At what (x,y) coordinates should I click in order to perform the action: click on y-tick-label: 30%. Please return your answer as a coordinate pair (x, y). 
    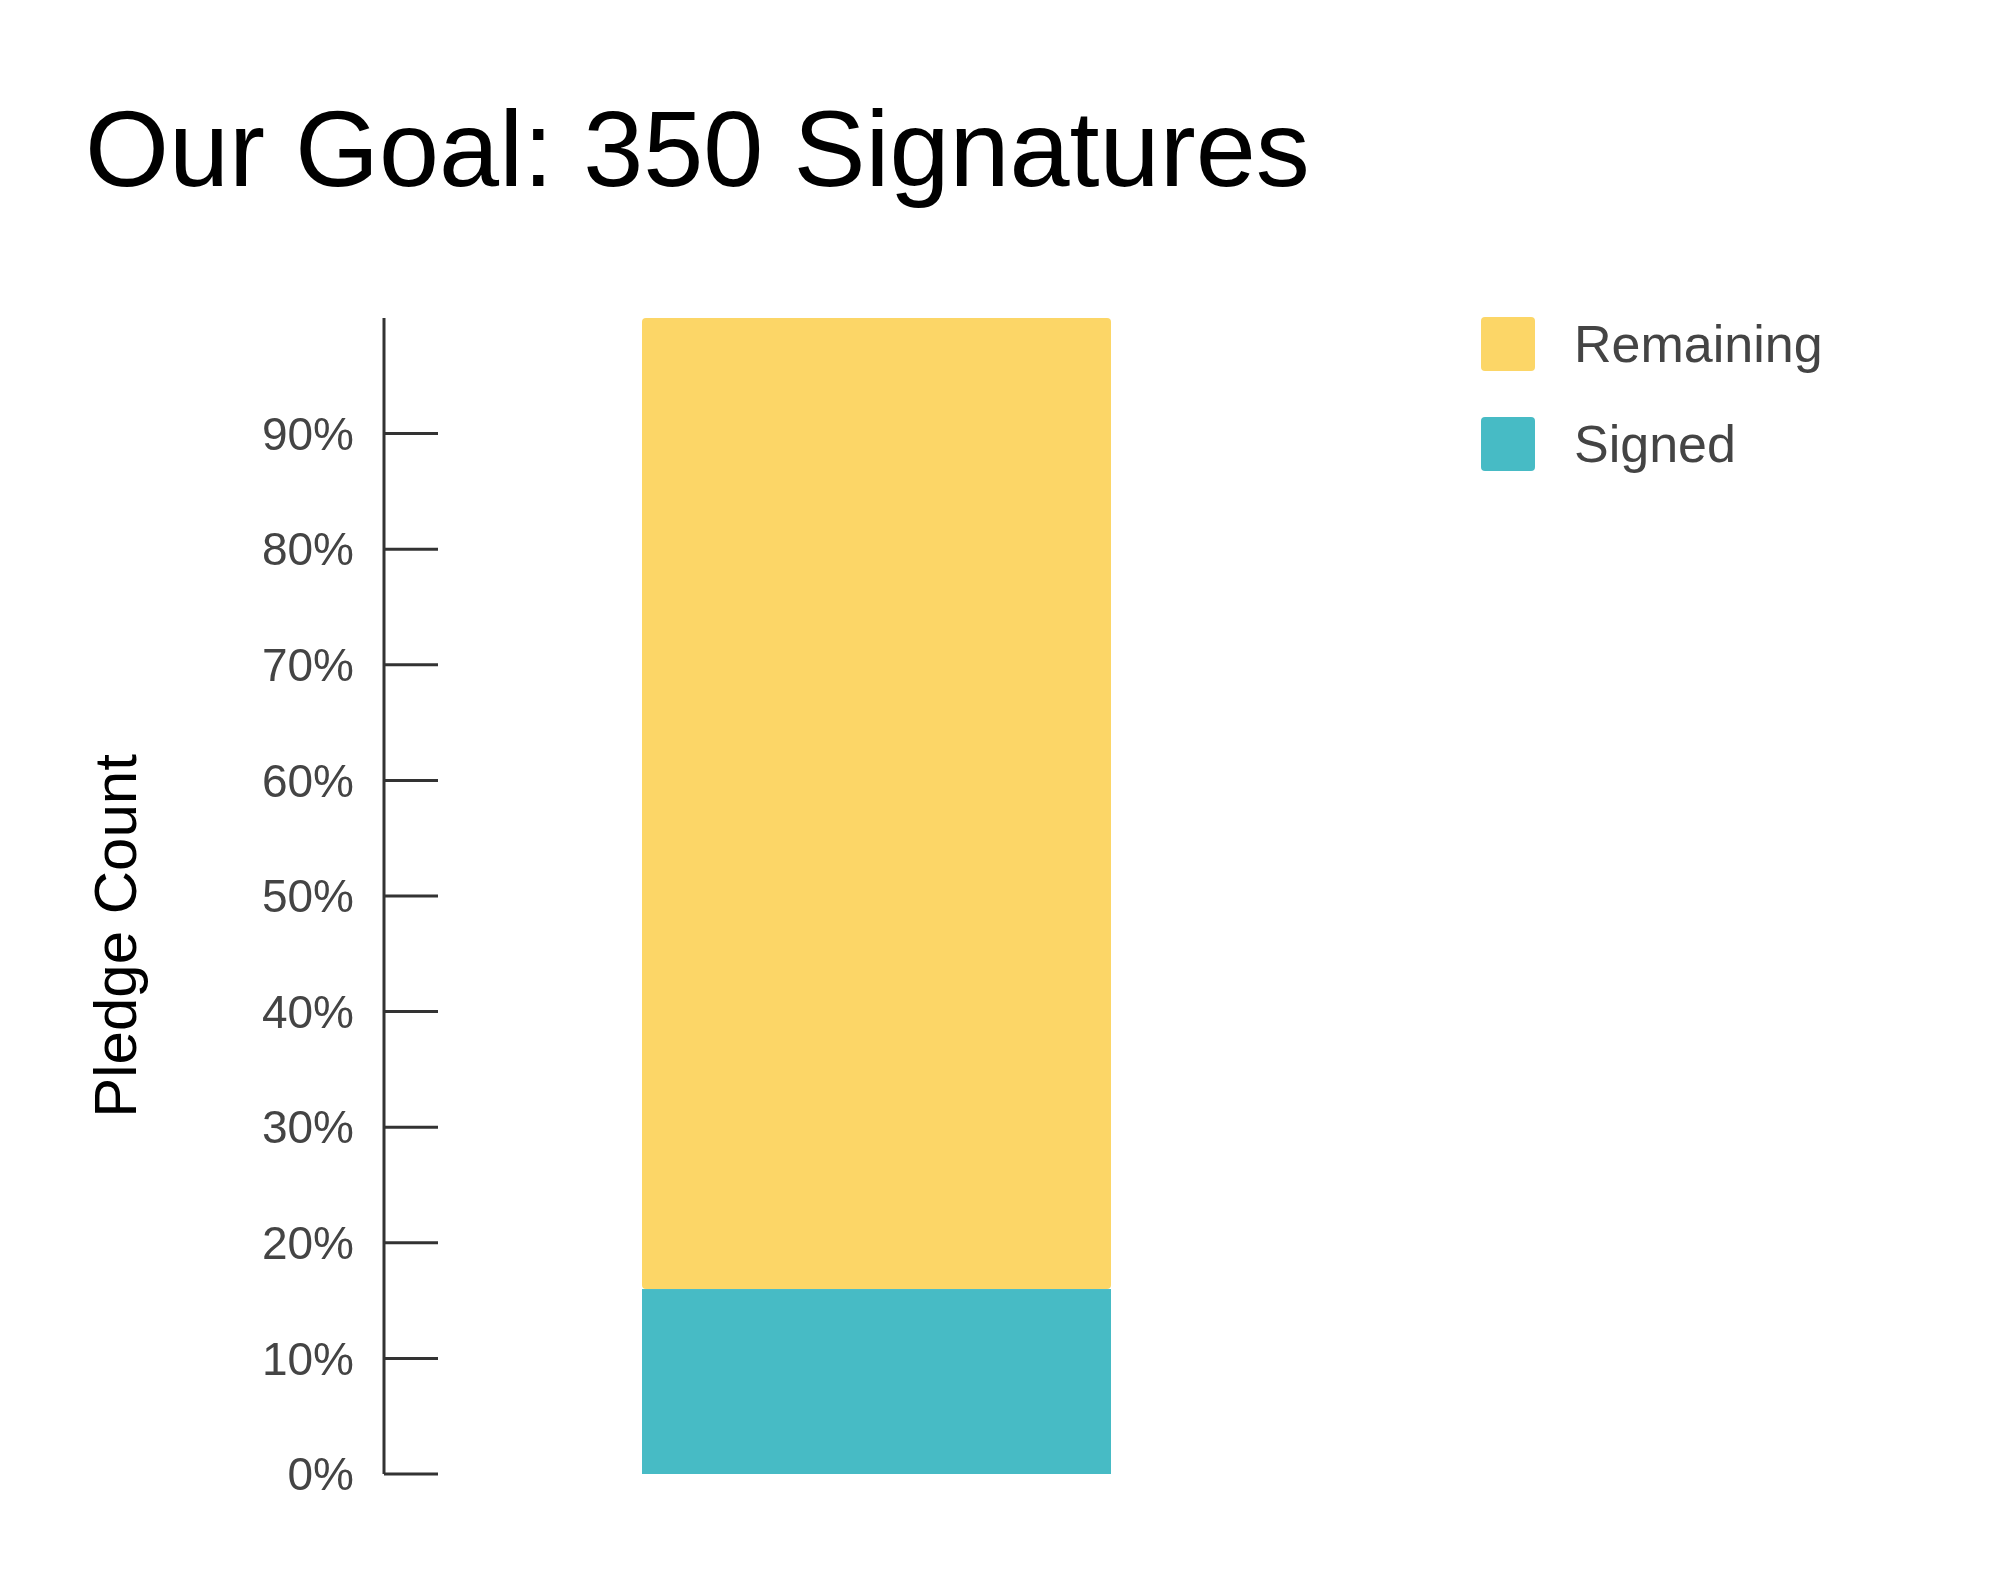
    Looking at the image, I should click on (307, 1127).